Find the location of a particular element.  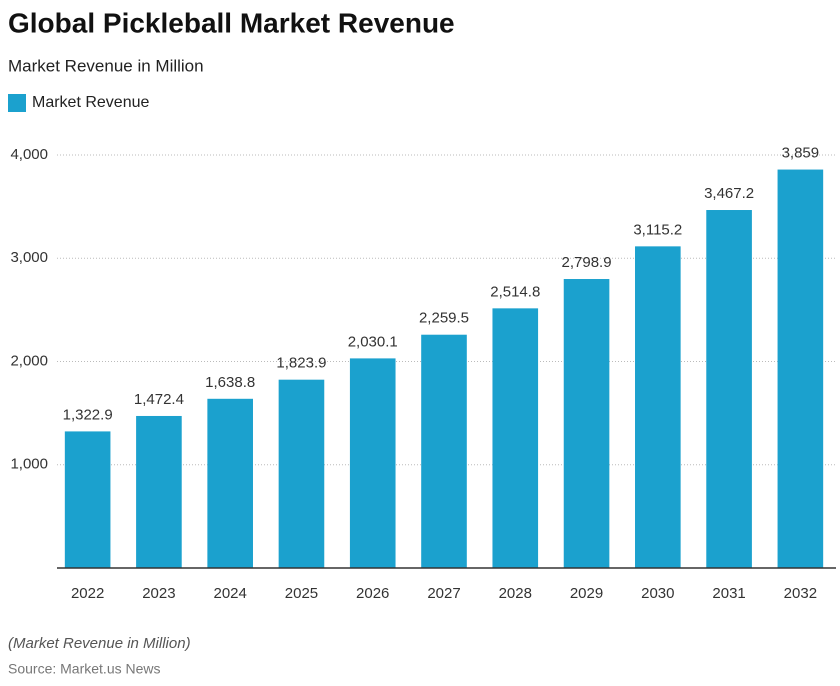

y-tick-label: 3,000 is located at coordinates (29, 257).